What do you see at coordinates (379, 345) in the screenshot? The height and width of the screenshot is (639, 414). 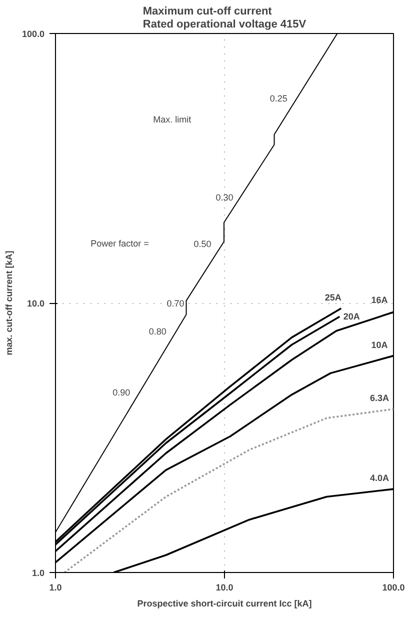 I see `series-label: 10A` at bounding box center [379, 345].